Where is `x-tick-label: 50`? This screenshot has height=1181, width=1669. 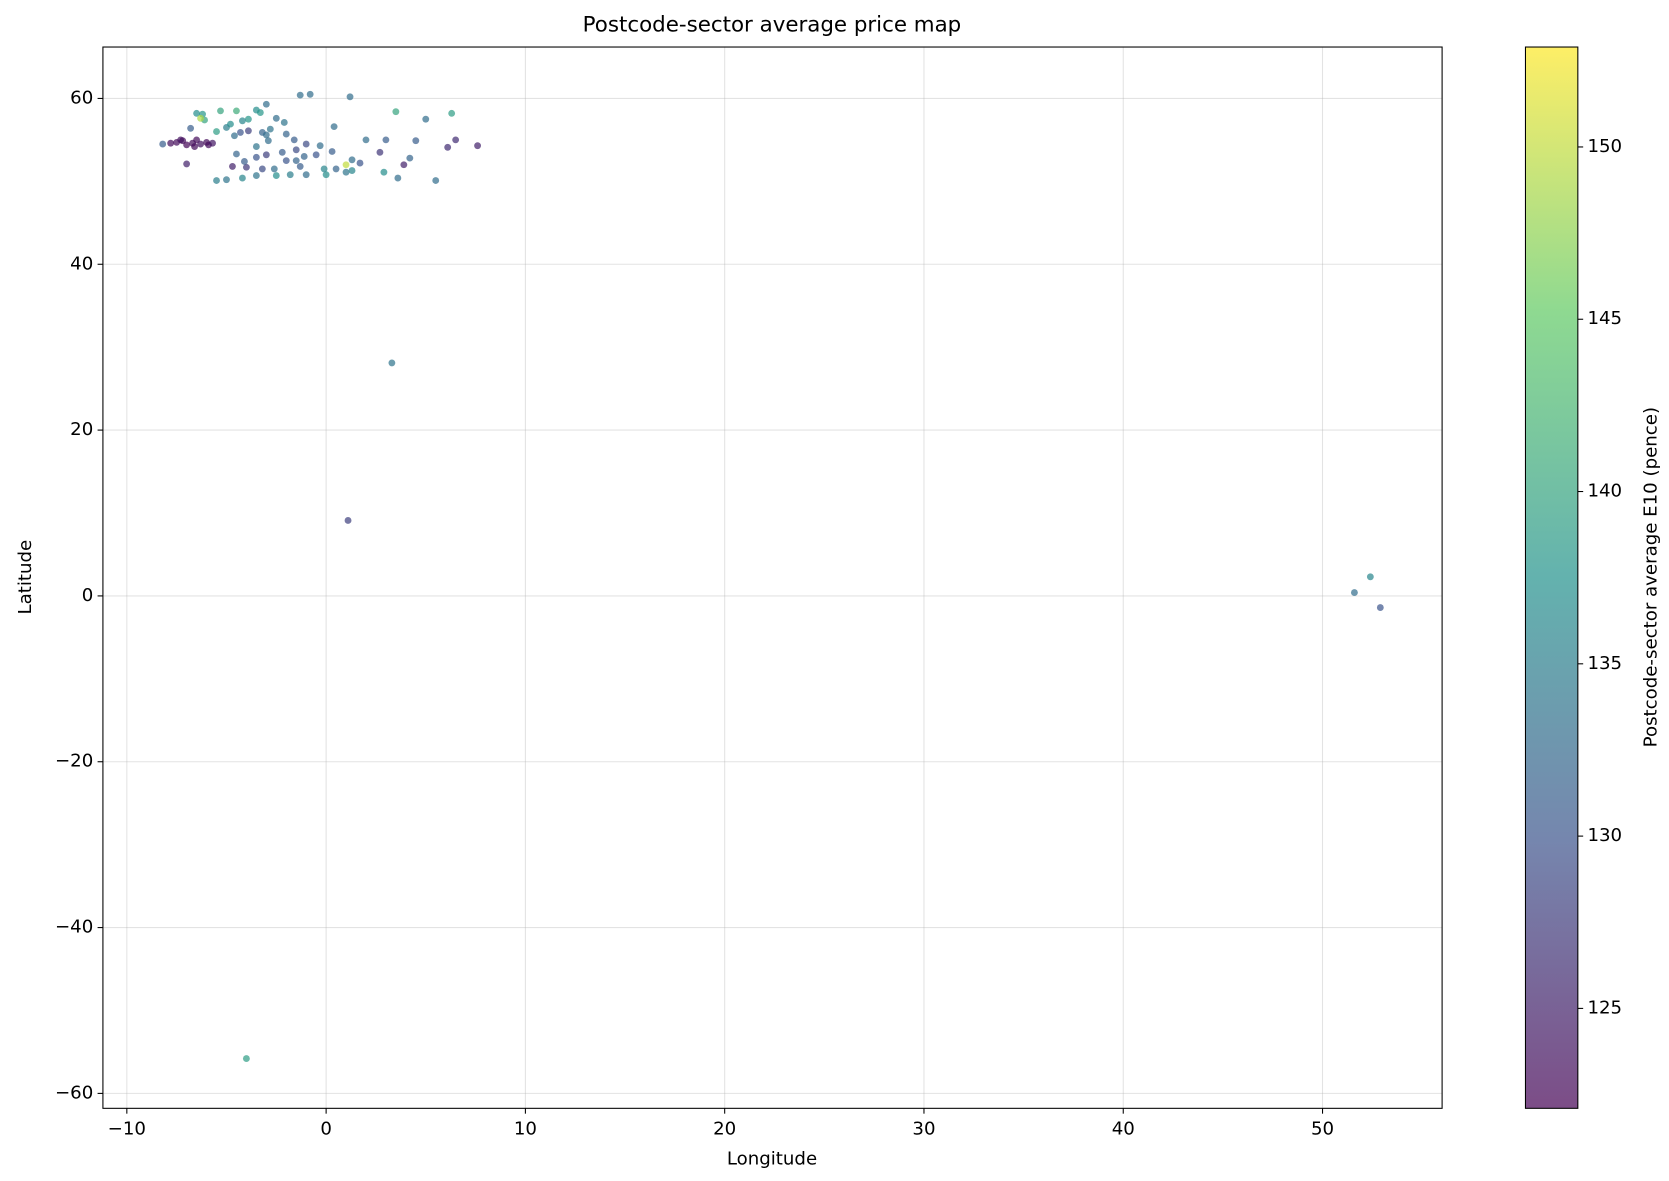 x-tick-label: 50 is located at coordinates (1322, 1129).